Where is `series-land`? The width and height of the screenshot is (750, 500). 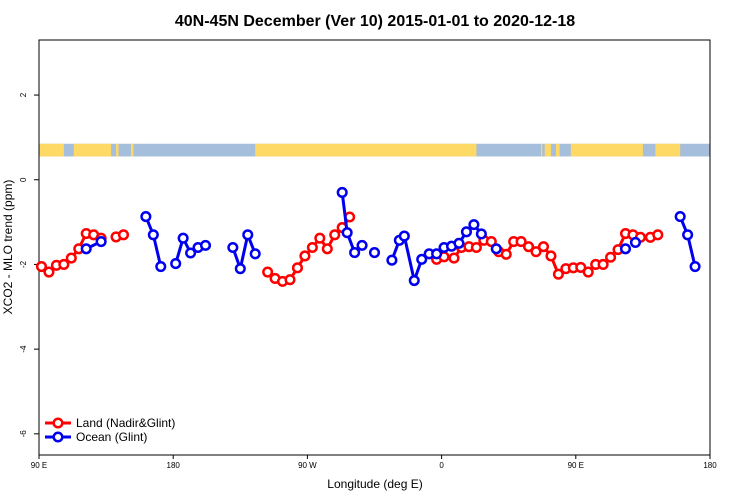 series-land is located at coordinates (349, 249).